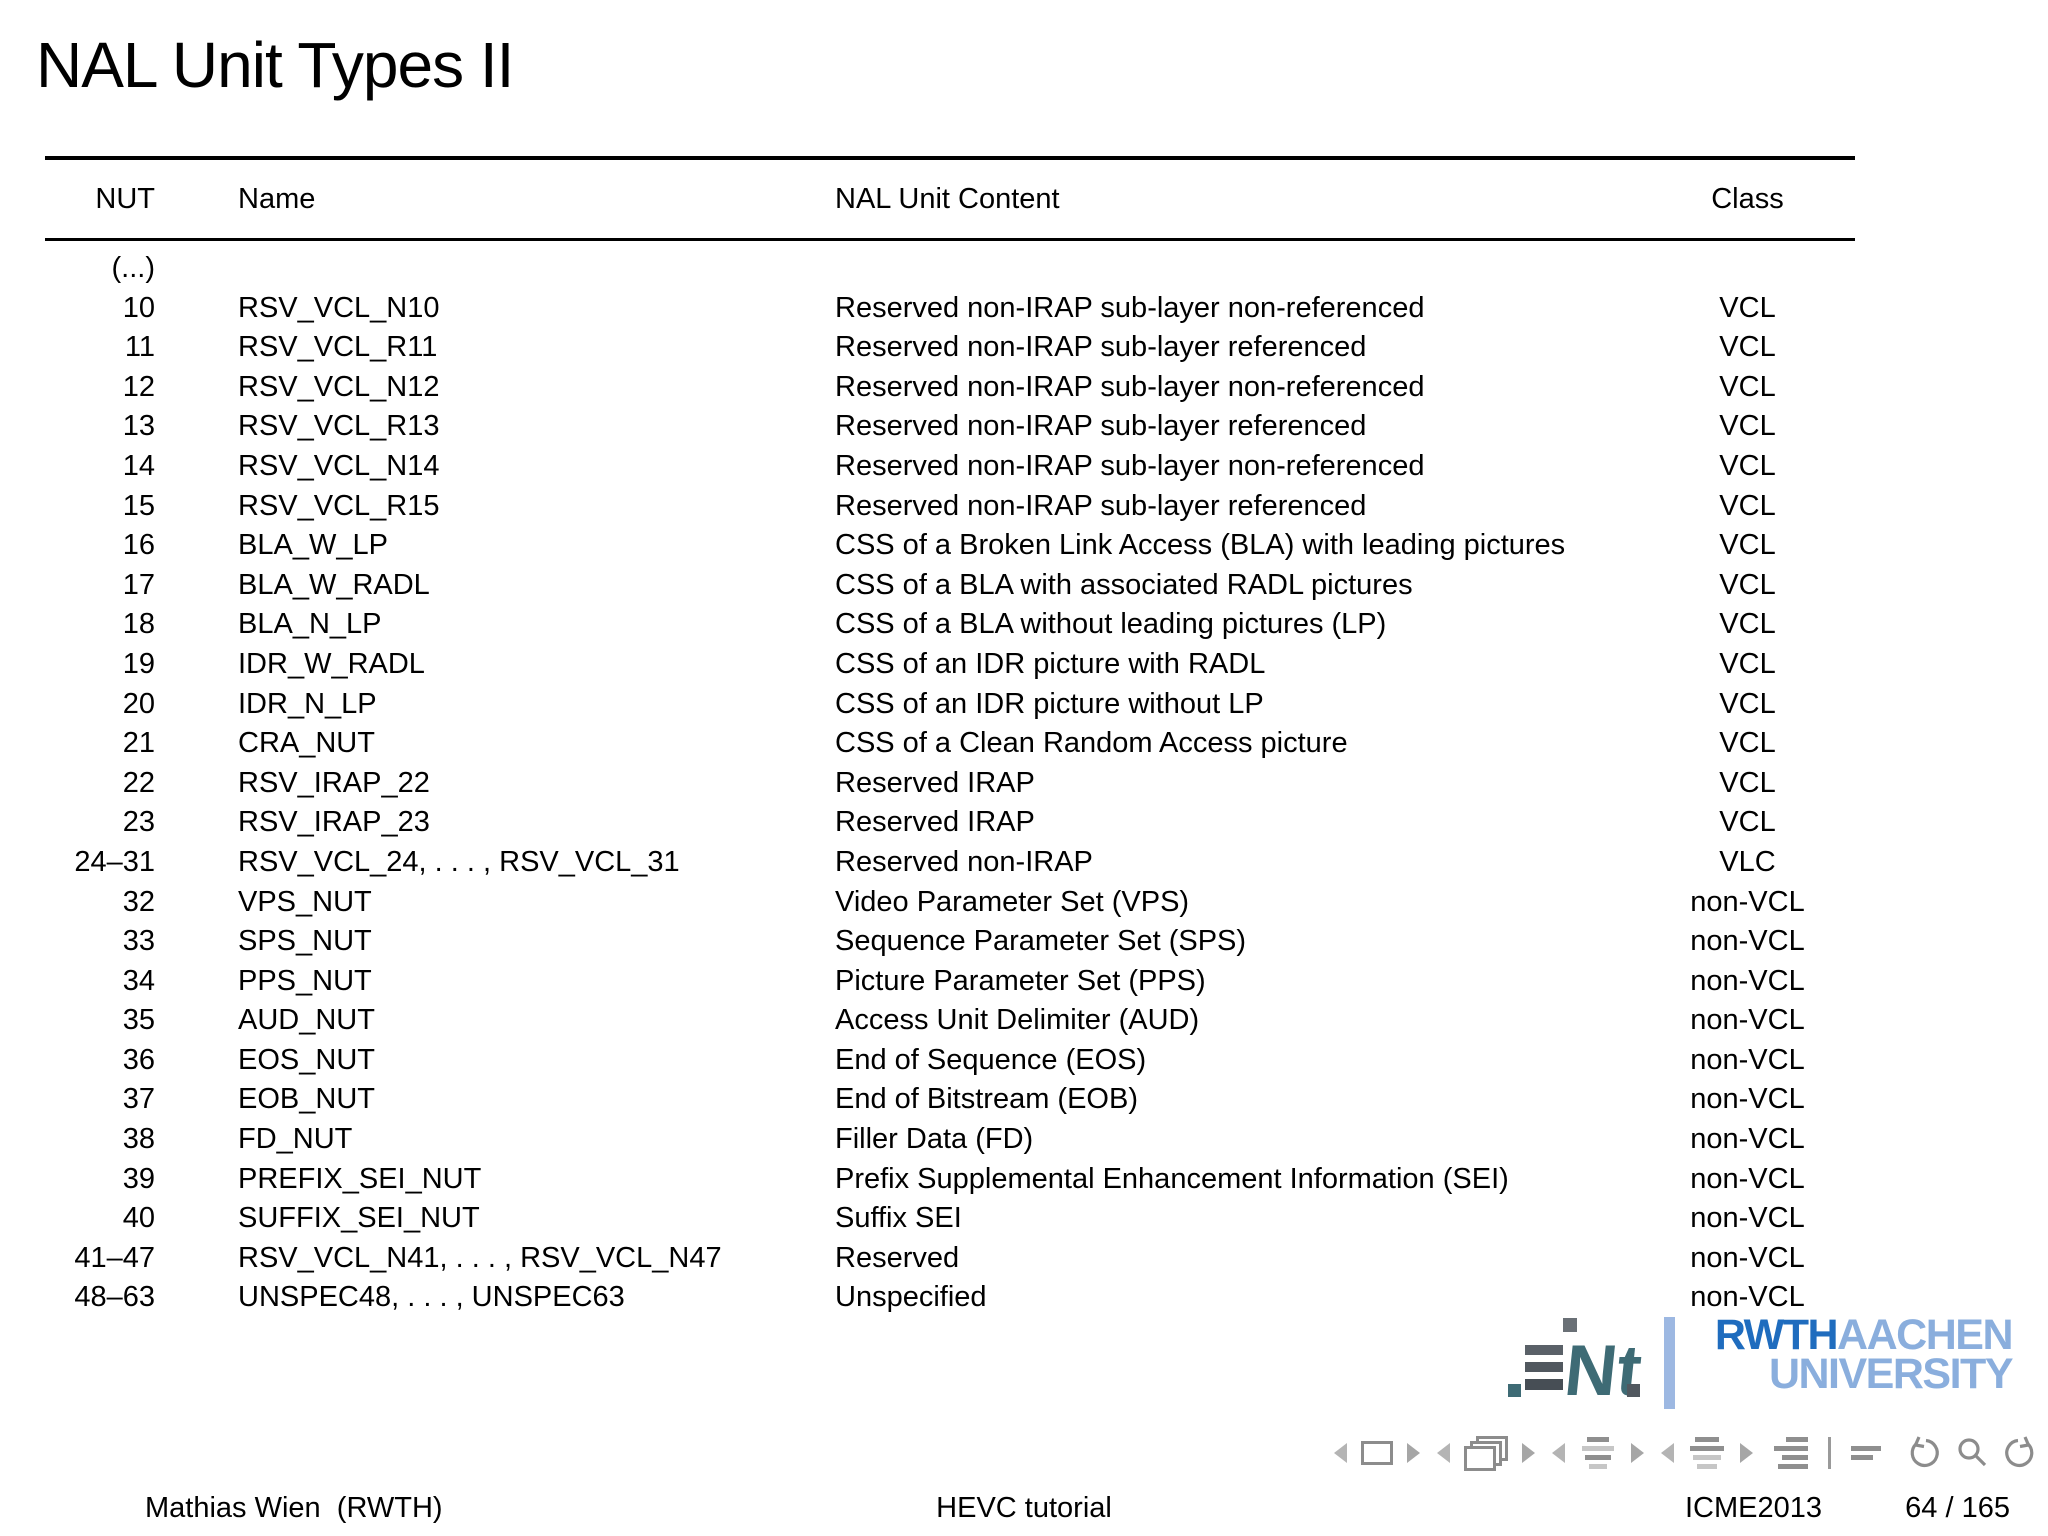 This screenshot has width=2048, height=1536. I want to click on cell-name: RSV_VCL_24, . . . , RSV_VCL_31, so click(459, 861).